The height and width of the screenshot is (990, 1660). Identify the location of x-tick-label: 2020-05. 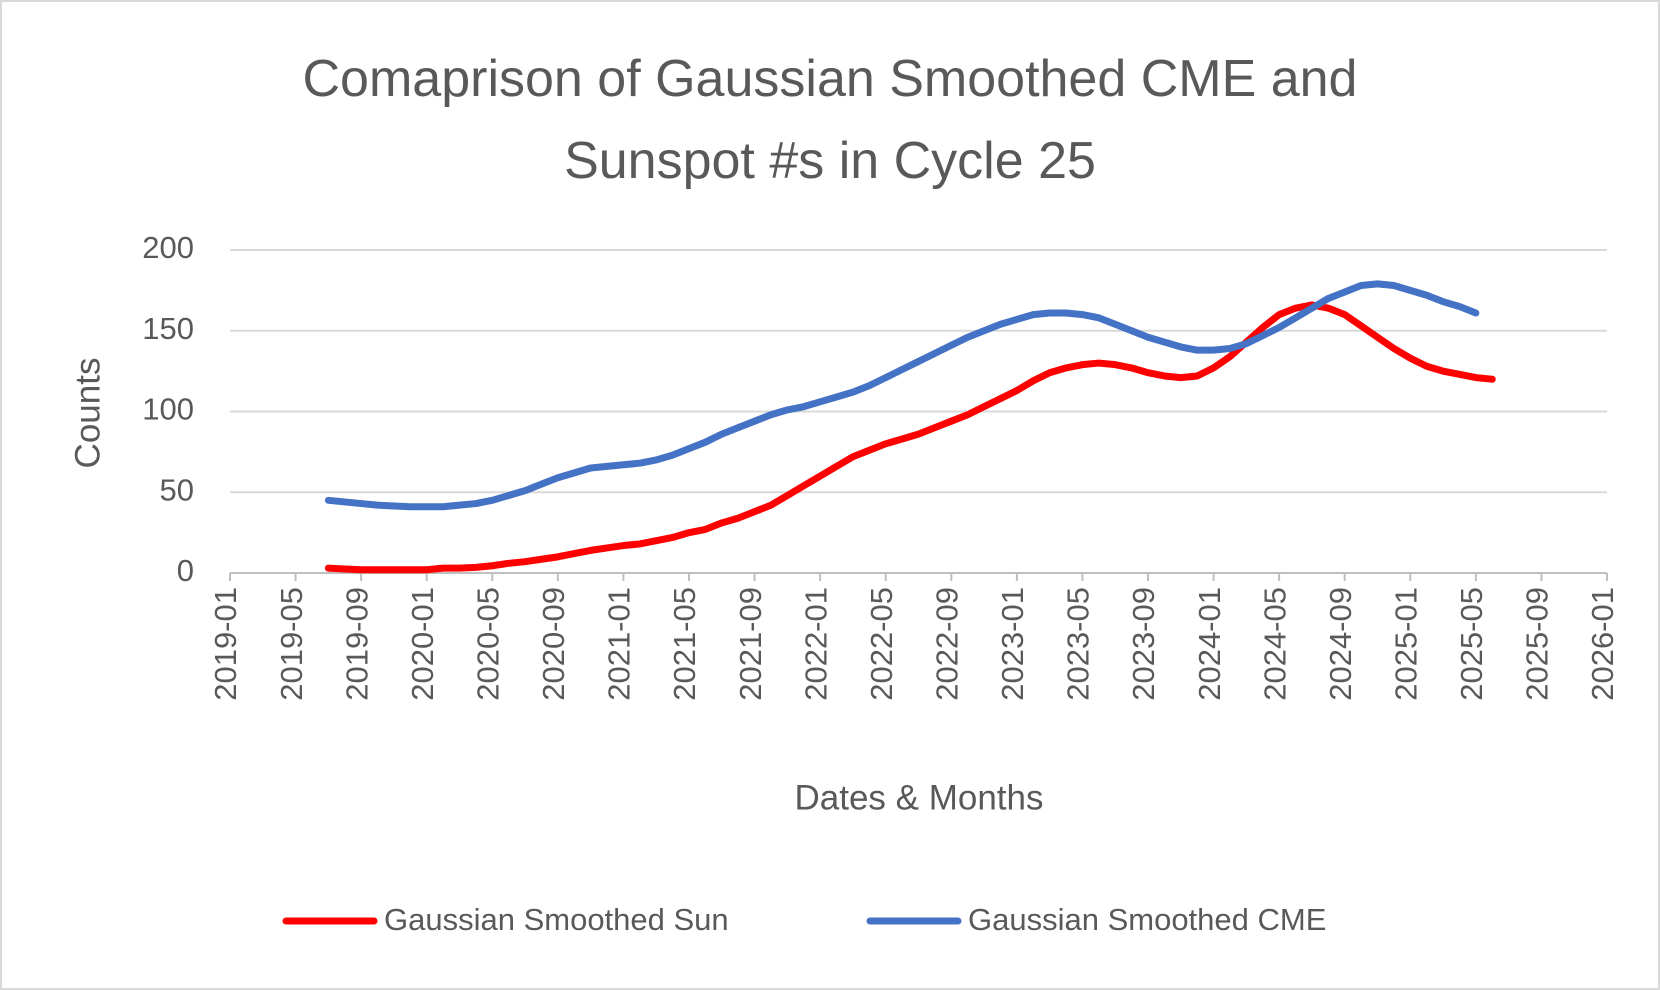
(487, 644).